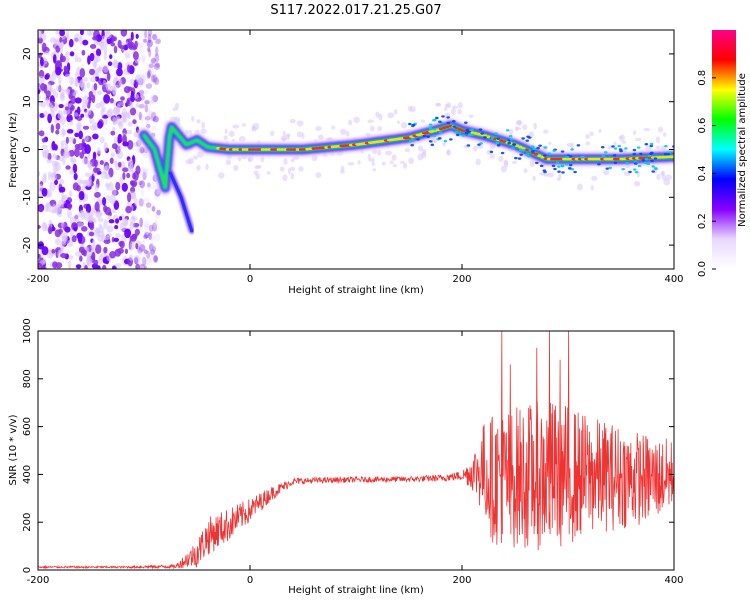  Describe the element at coordinates (27, 149) in the screenshot. I see `y-tick-label: 0` at that location.